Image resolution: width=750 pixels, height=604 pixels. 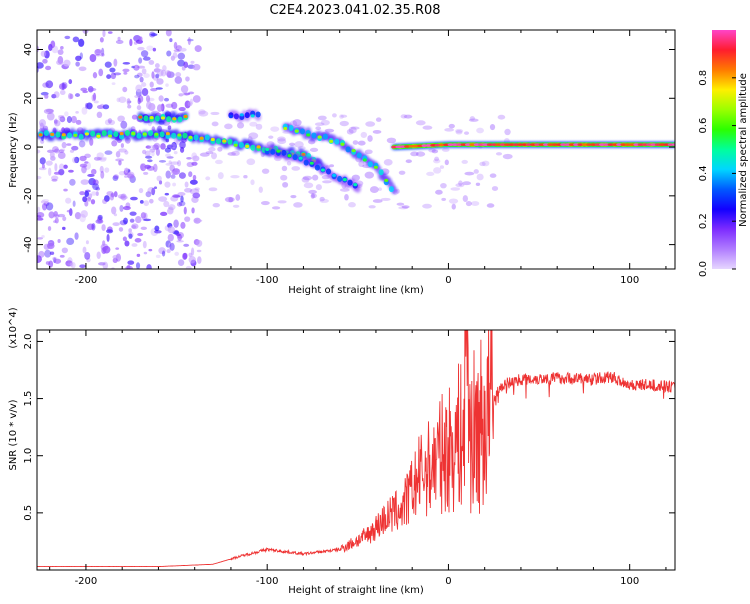 What do you see at coordinates (354, 10) in the screenshot?
I see `chart-title: C2E4.2023.041.02.35.R08` at bounding box center [354, 10].